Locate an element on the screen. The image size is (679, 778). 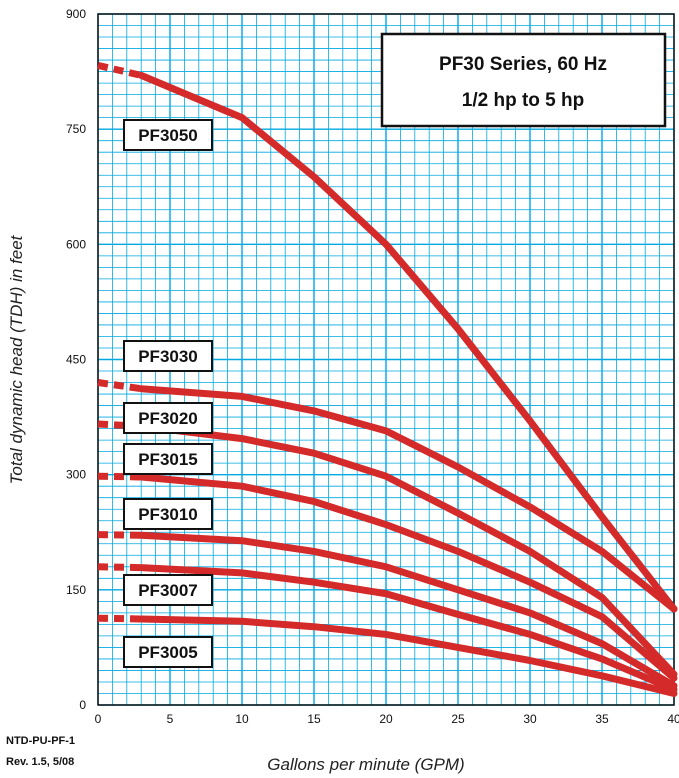
curve-pf3010-dashed is located at coordinates (119, 535).